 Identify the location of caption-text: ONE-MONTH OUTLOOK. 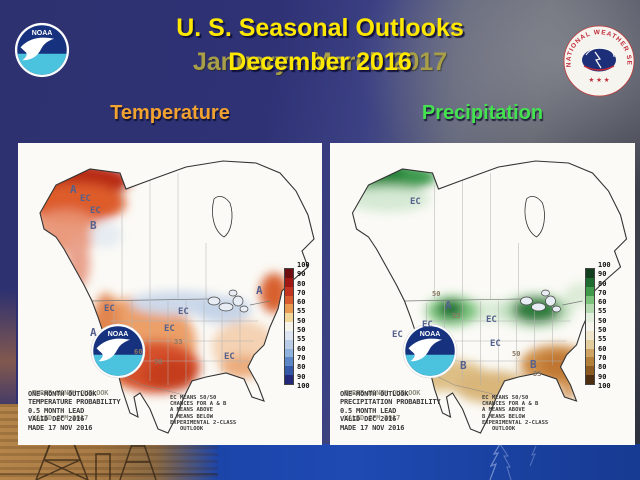
(62, 394).